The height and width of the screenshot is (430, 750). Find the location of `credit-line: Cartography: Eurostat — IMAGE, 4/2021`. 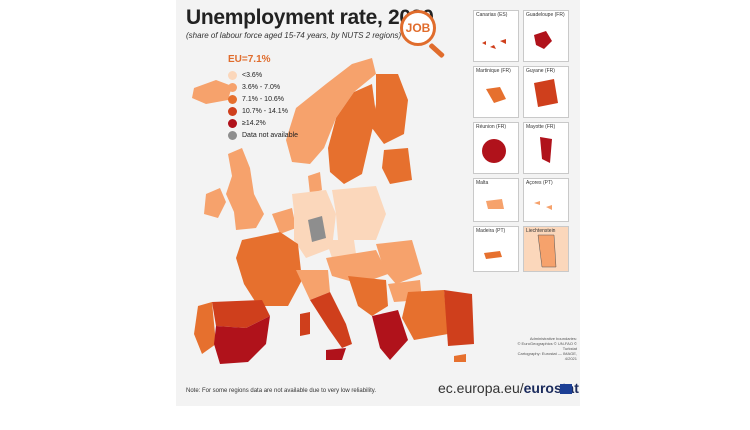

credit-line: Cartography: Eurostat — IMAGE, 4/2021 is located at coordinates (547, 356).